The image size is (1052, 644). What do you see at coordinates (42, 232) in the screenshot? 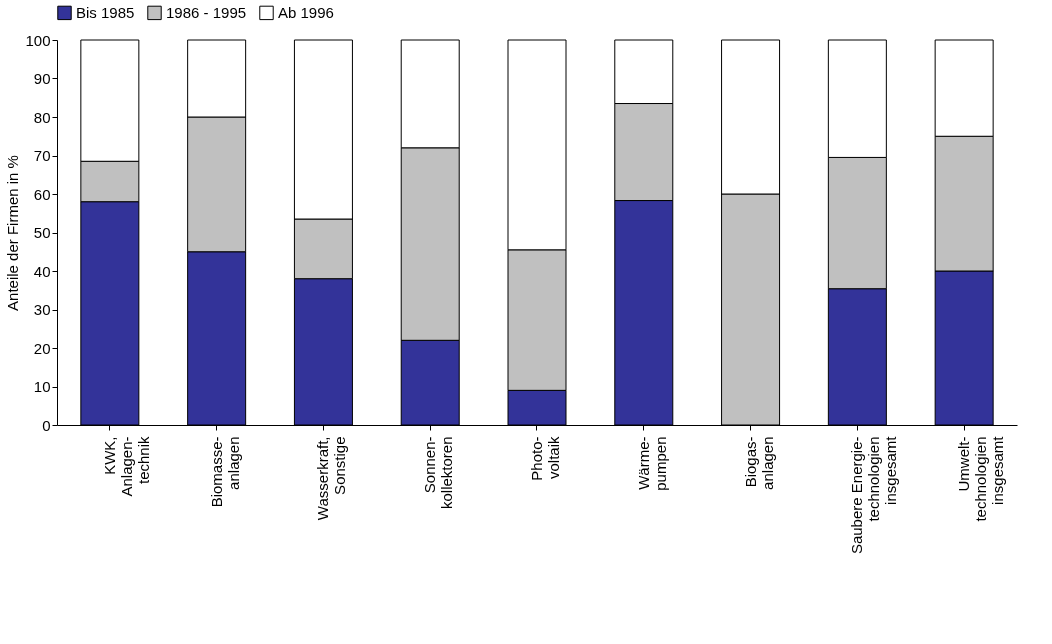
I see `y-tick-label: 50` at bounding box center [42, 232].